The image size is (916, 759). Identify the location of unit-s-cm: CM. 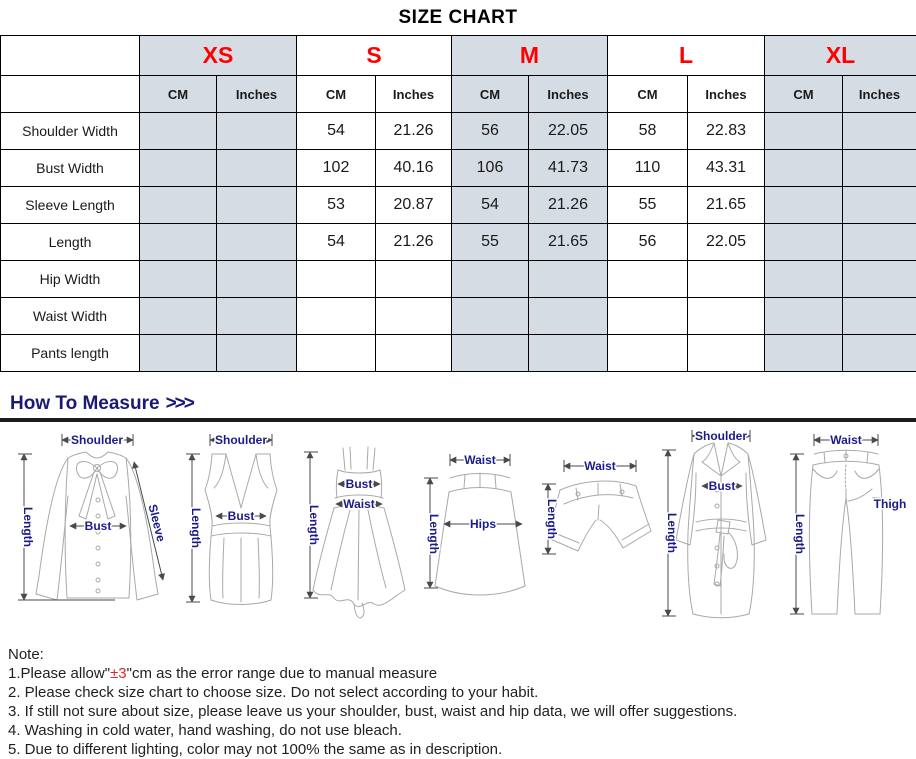
(336, 94).